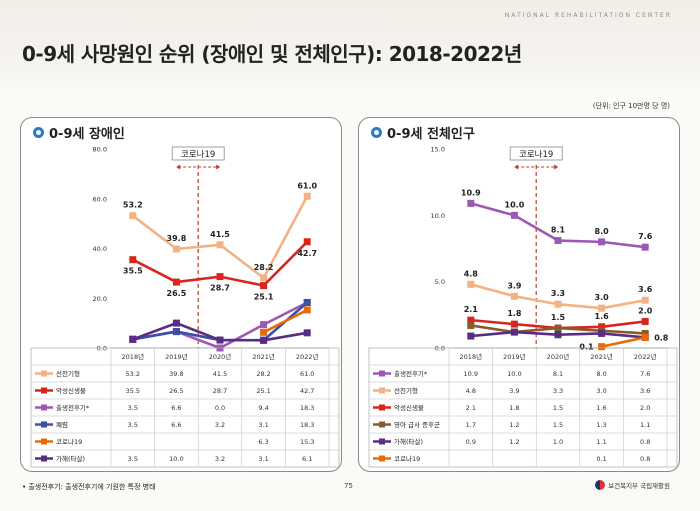 Image resolution: width=700 pixels, height=511 pixels. I want to click on table-cell: 1.7, so click(471, 425).